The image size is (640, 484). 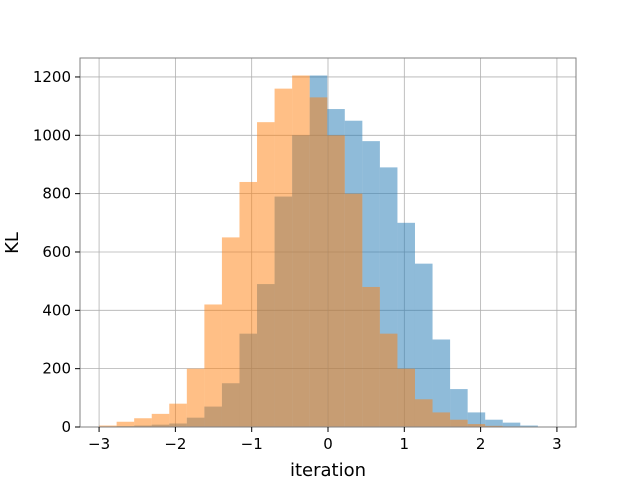 What do you see at coordinates (56, 194) in the screenshot?
I see `y-tick-label: 800` at bounding box center [56, 194].